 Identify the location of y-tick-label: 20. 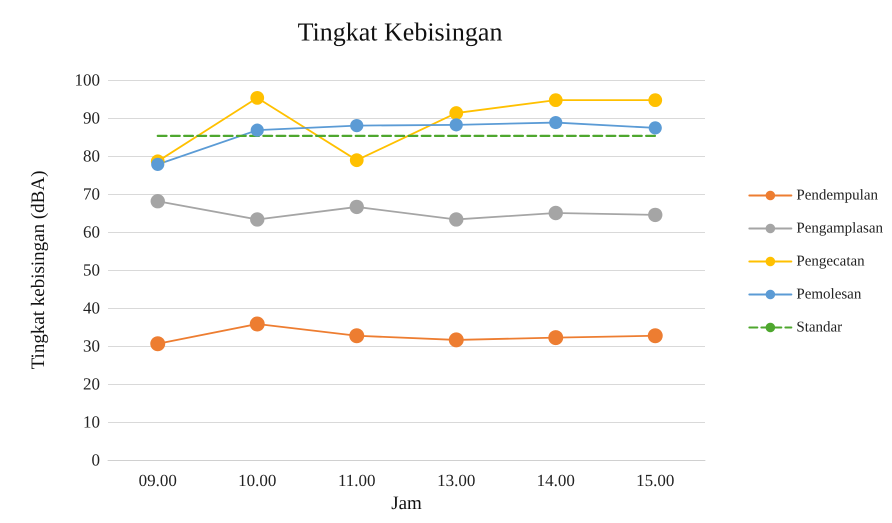
(91, 384).